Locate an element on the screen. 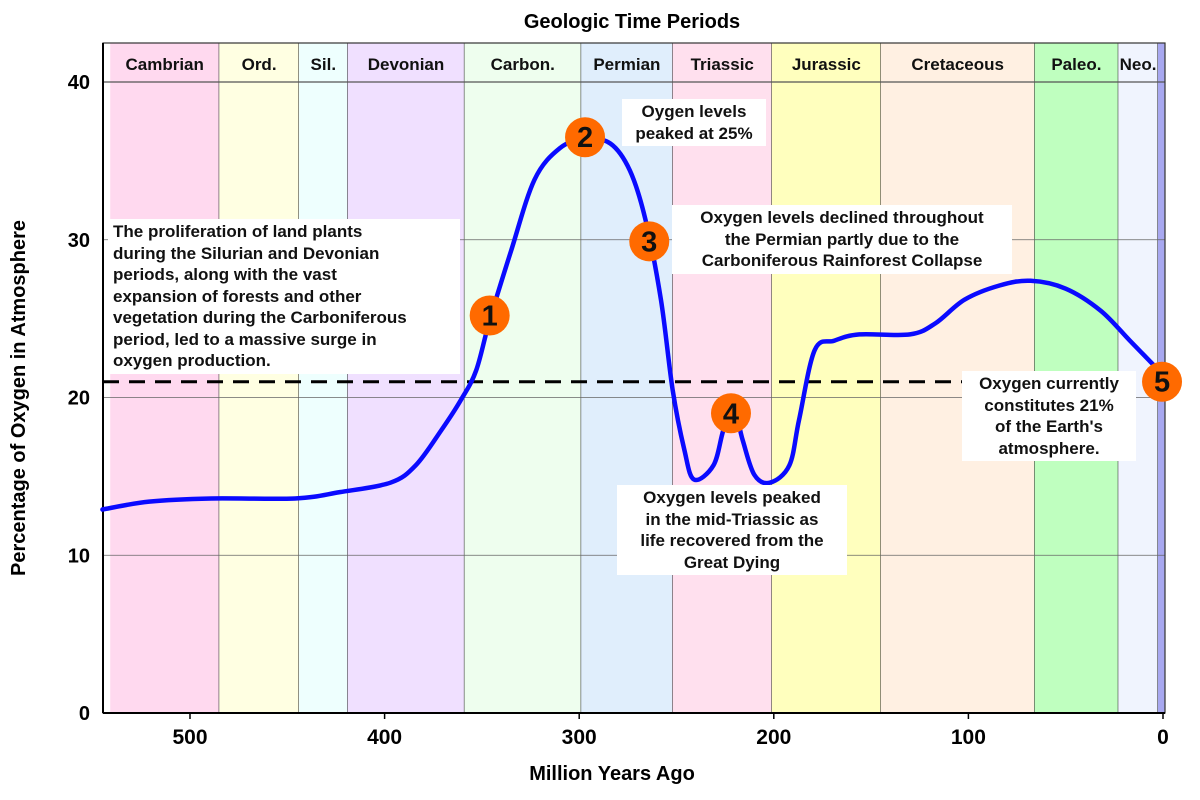 This screenshot has height=800, width=1200. annotation-line: period, led to a massive surge in is located at coordinates (245, 339).